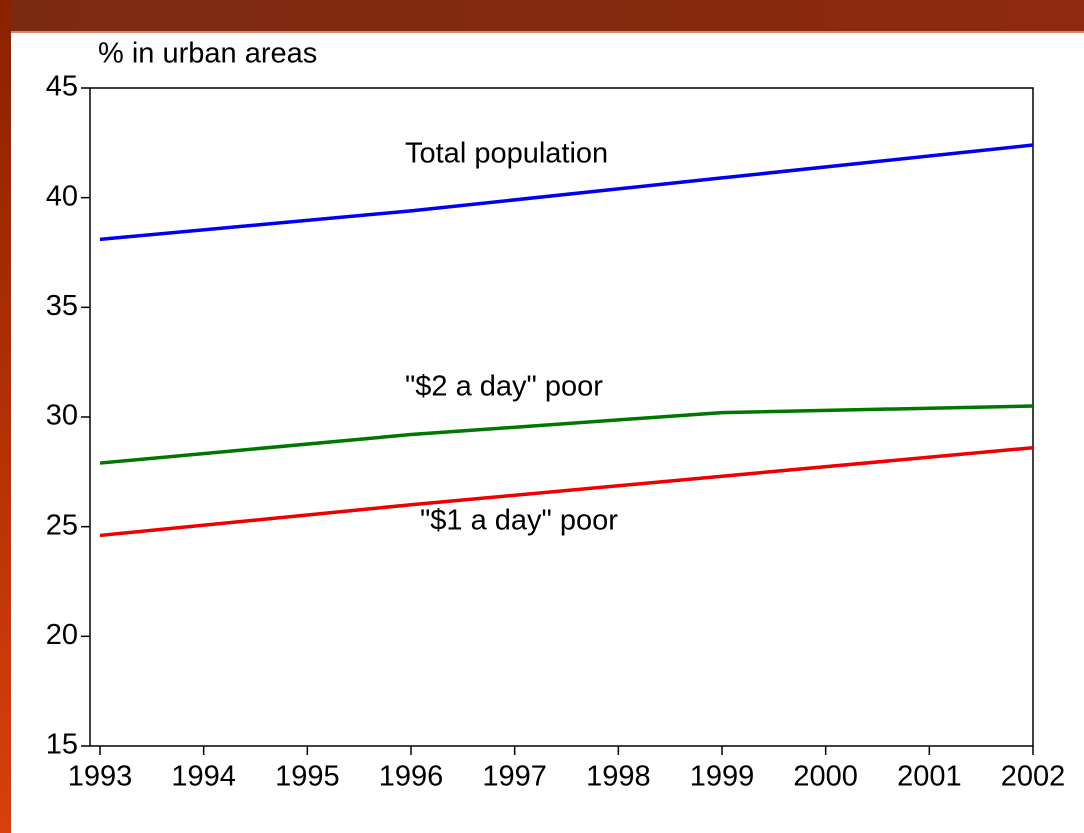  Describe the element at coordinates (62, 416) in the screenshot. I see `y-tick-label: 30` at that location.